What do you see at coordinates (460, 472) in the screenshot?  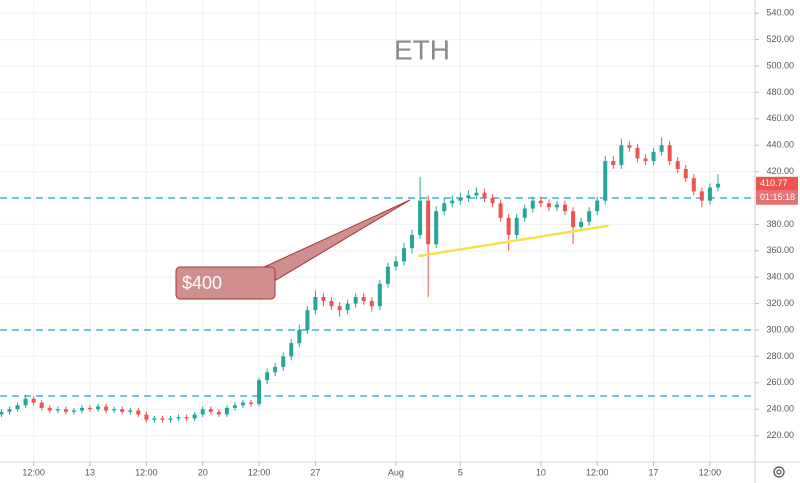 I see `x-tick-label: 5` at bounding box center [460, 472].